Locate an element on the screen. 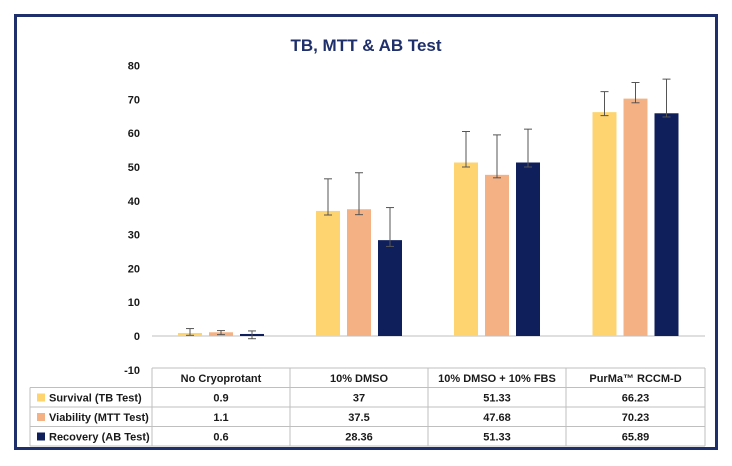 Image resolution: width=732 pixels, height=466 pixels. data-label: 65.89 is located at coordinates (636, 438).